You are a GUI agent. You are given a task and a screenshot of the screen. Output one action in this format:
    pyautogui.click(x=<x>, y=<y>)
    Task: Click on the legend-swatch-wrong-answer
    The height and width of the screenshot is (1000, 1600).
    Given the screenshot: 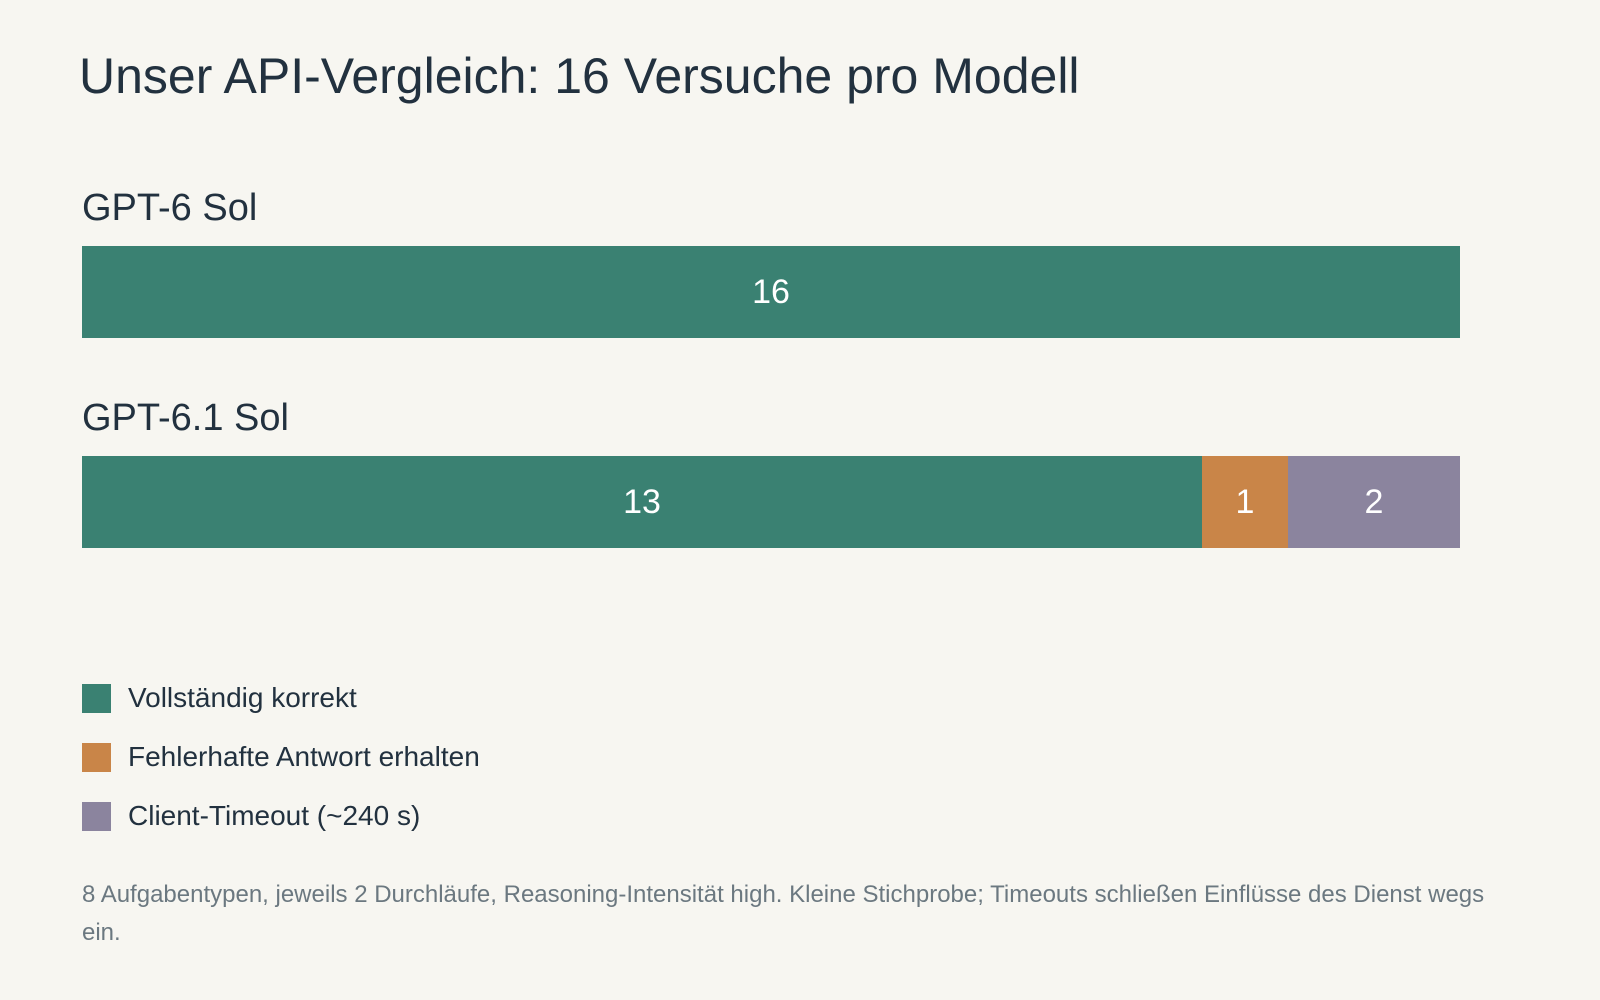 What is the action you would take?
    pyautogui.click(x=96, y=757)
    